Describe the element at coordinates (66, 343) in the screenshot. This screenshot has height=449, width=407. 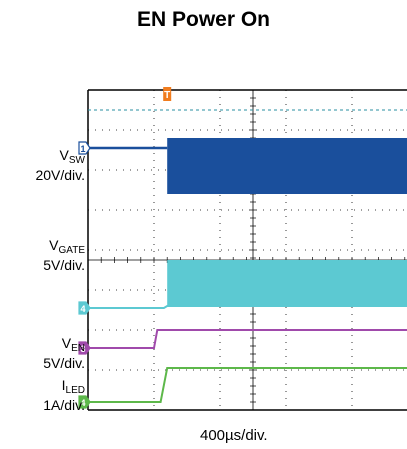
I see `channel-name-ven: V` at that location.